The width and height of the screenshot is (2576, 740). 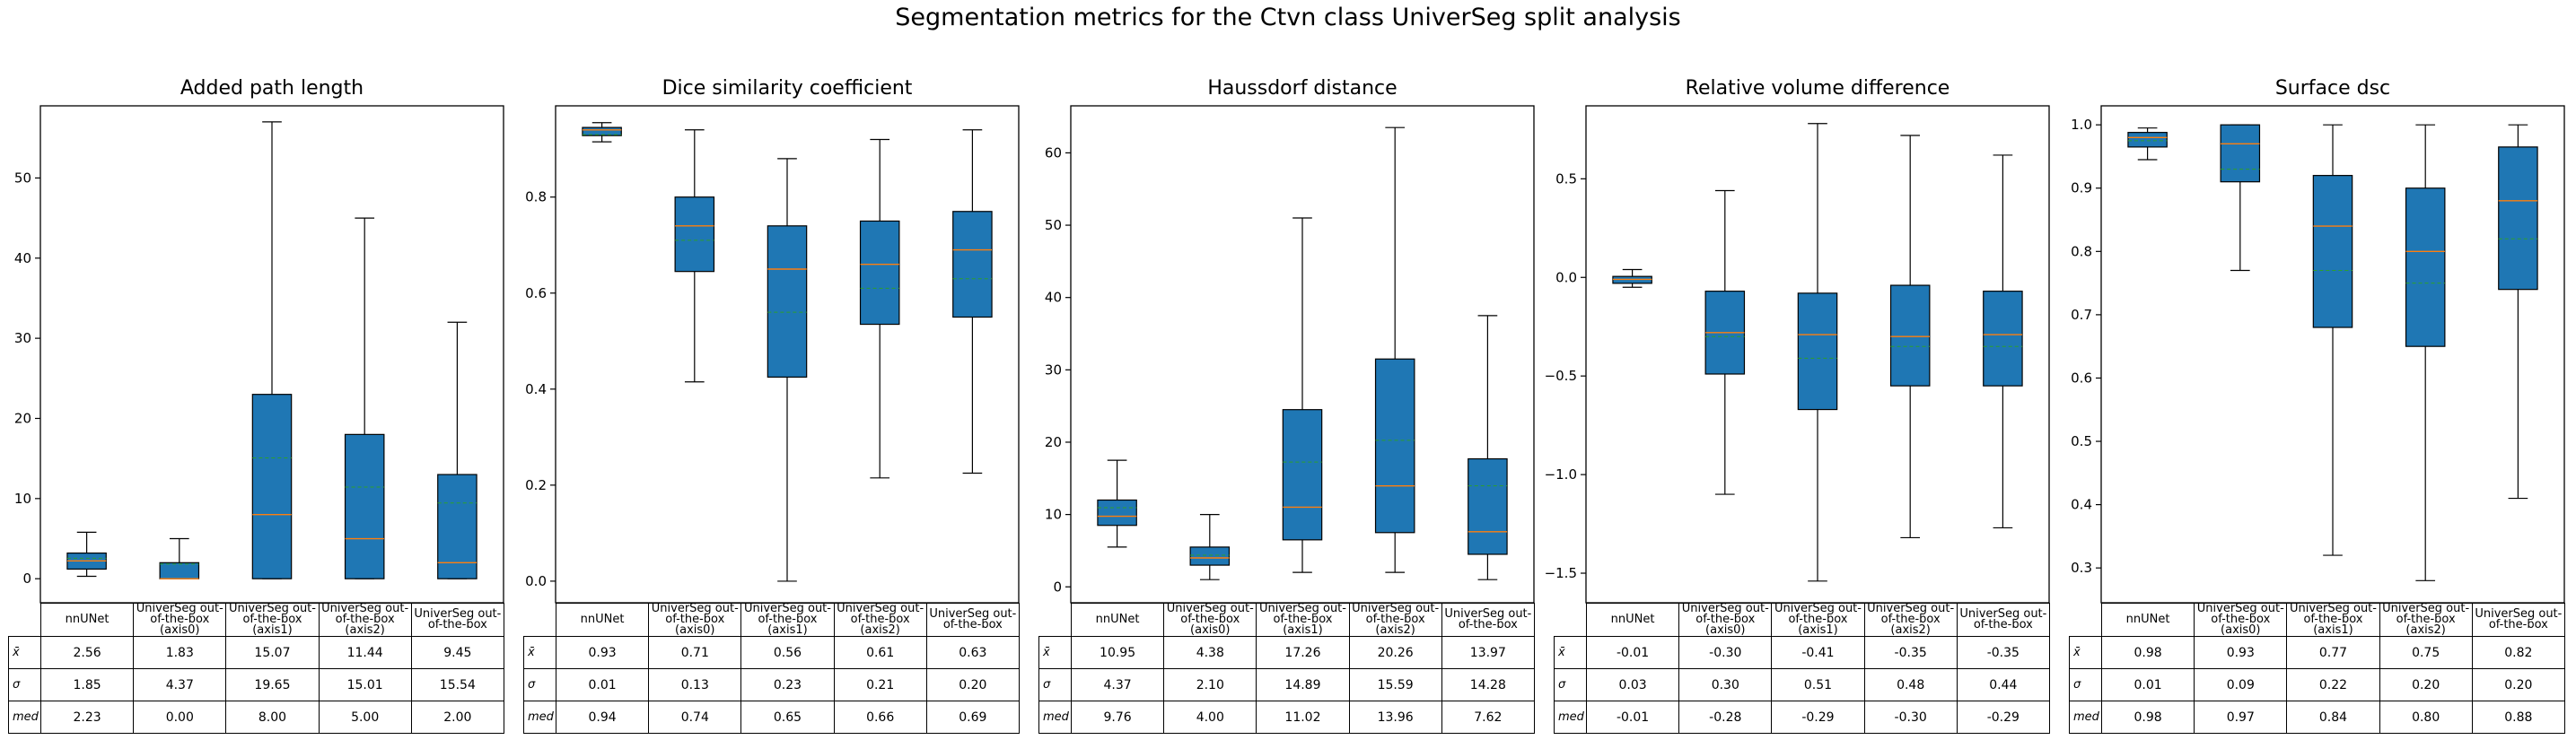 What do you see at coordinates (1910, 684) in the screenshot?
I see `table-cell: 0.48` at bounding box center [1910, 684].